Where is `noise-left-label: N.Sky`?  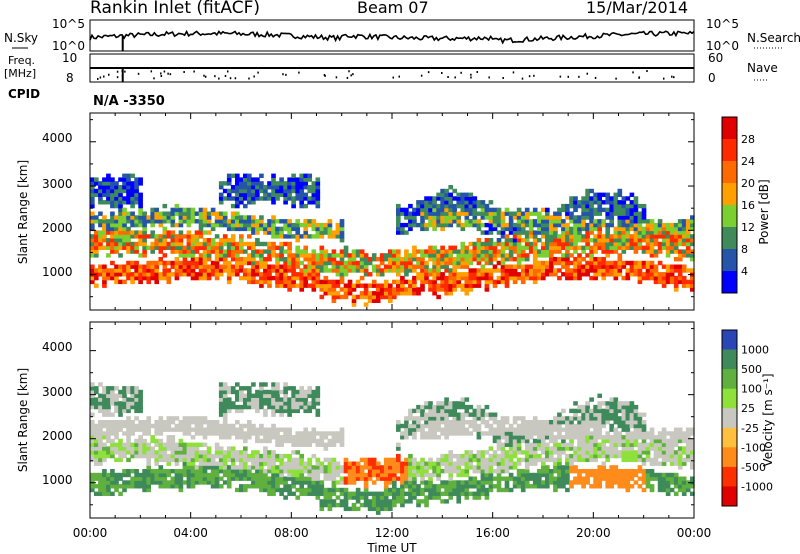 noise-left-label: N.Sky is located at coordinates (21, 38).